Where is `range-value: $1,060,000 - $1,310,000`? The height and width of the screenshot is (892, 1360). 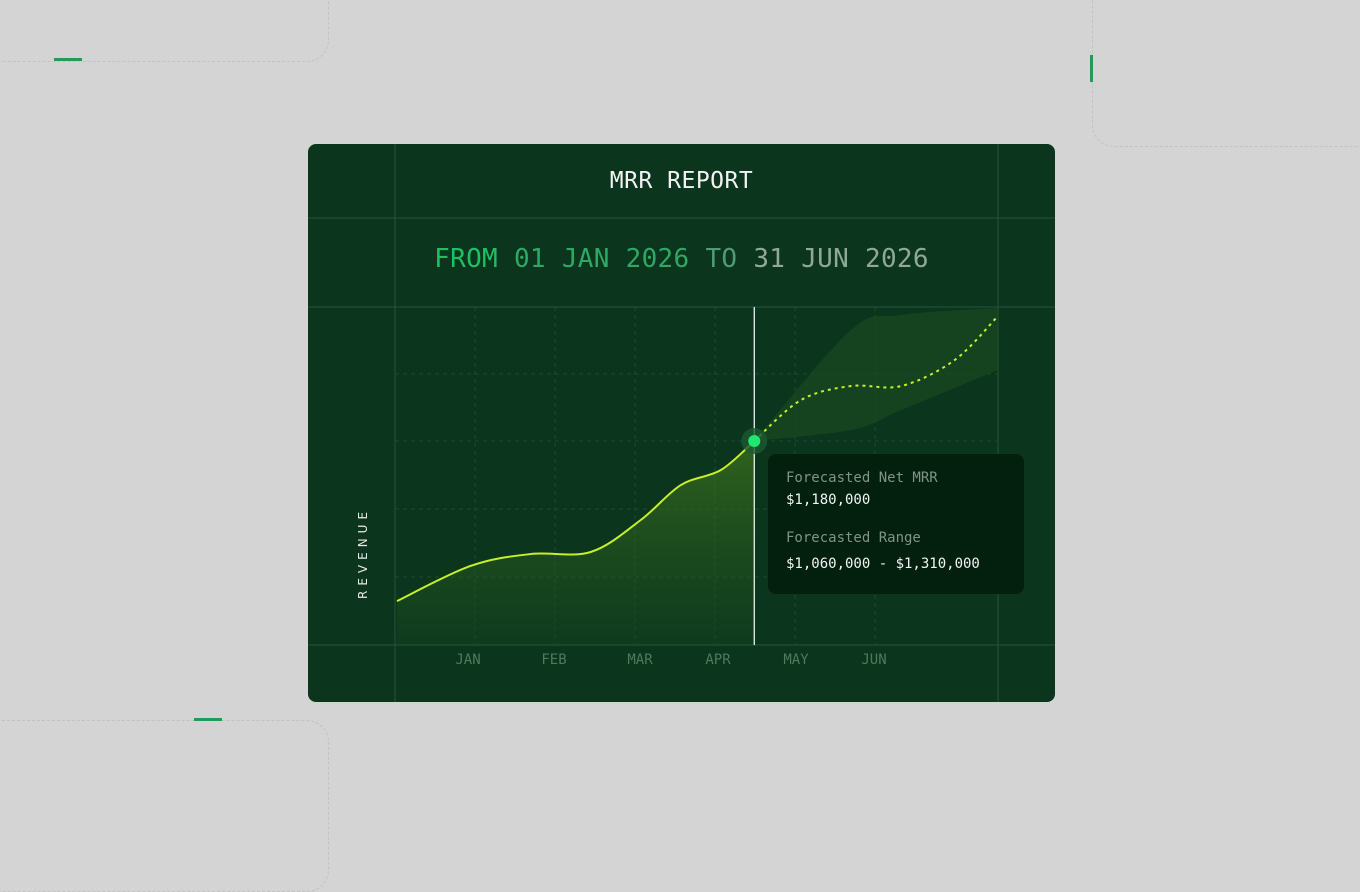 range-value: $1,060,000 - $1,310,000 is located at coordinates (883, 564).